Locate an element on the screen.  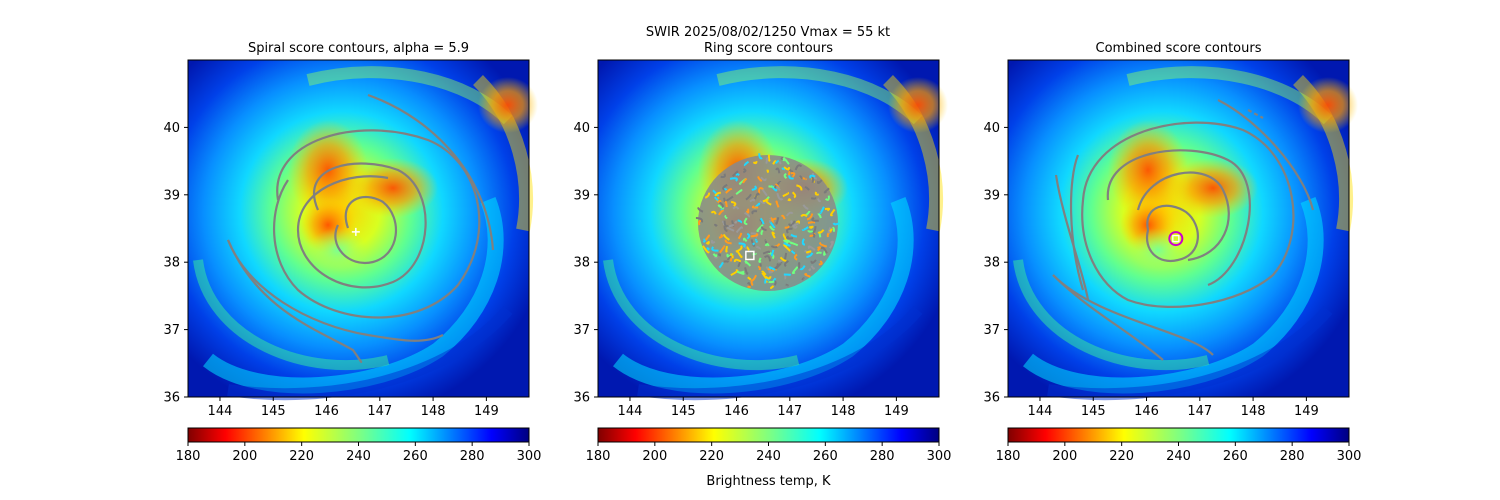
x-tick-label: 146 is located at coordinates (736, 411).